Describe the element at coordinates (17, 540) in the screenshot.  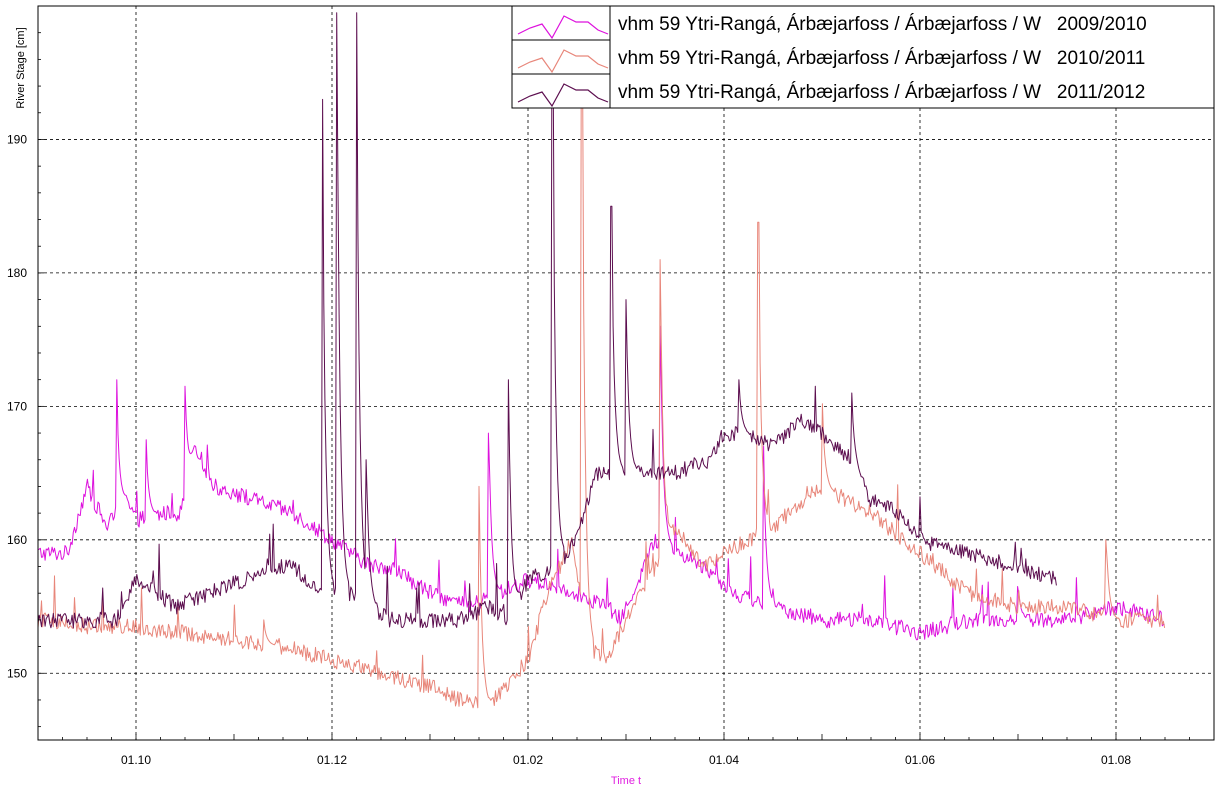
I see `y-tick-label: 160` at that location.